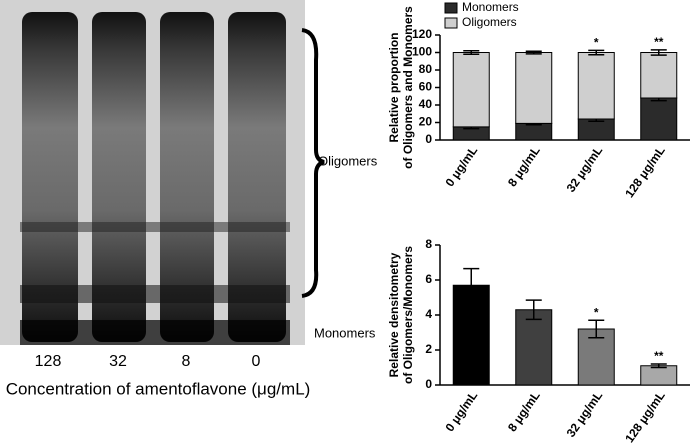  What do you see at coordinates (118, 361) in the screenshot?
I see `lane-label: 32` at bounding box center [118, 361].